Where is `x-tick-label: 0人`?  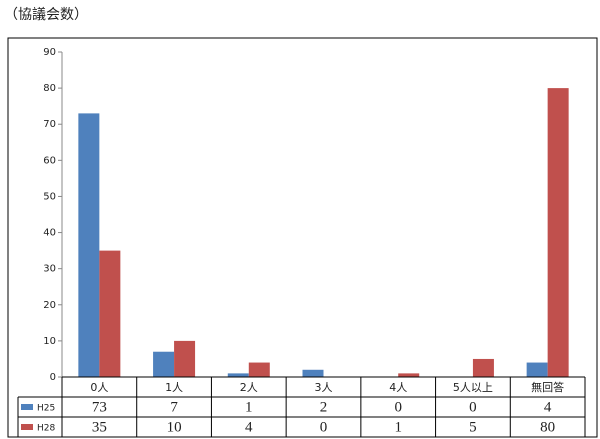 x-tick-label: 0人 is located at coordinates (99, 387).